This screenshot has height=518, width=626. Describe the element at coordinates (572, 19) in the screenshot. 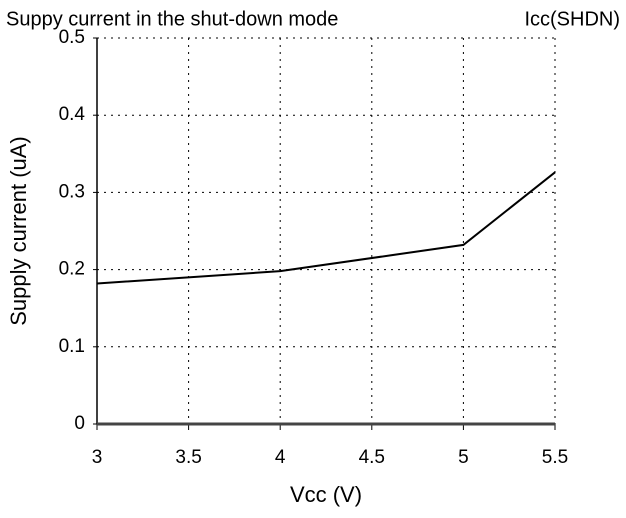

I see `chart-subtitle: Icc(SHDN)` at that location.